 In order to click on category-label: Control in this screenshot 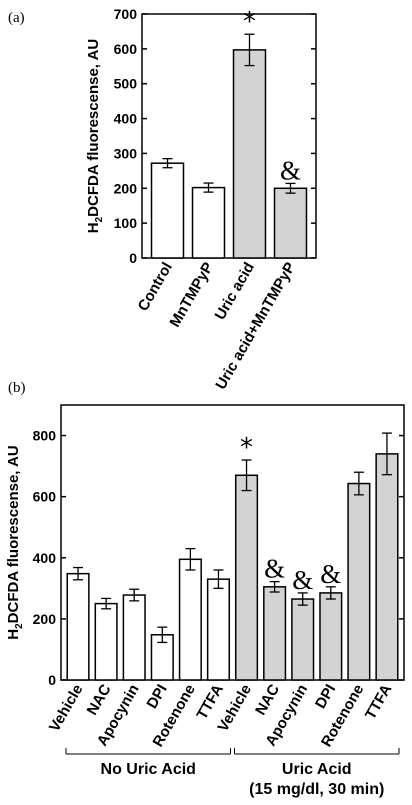, I will do `click(155, 287)`.